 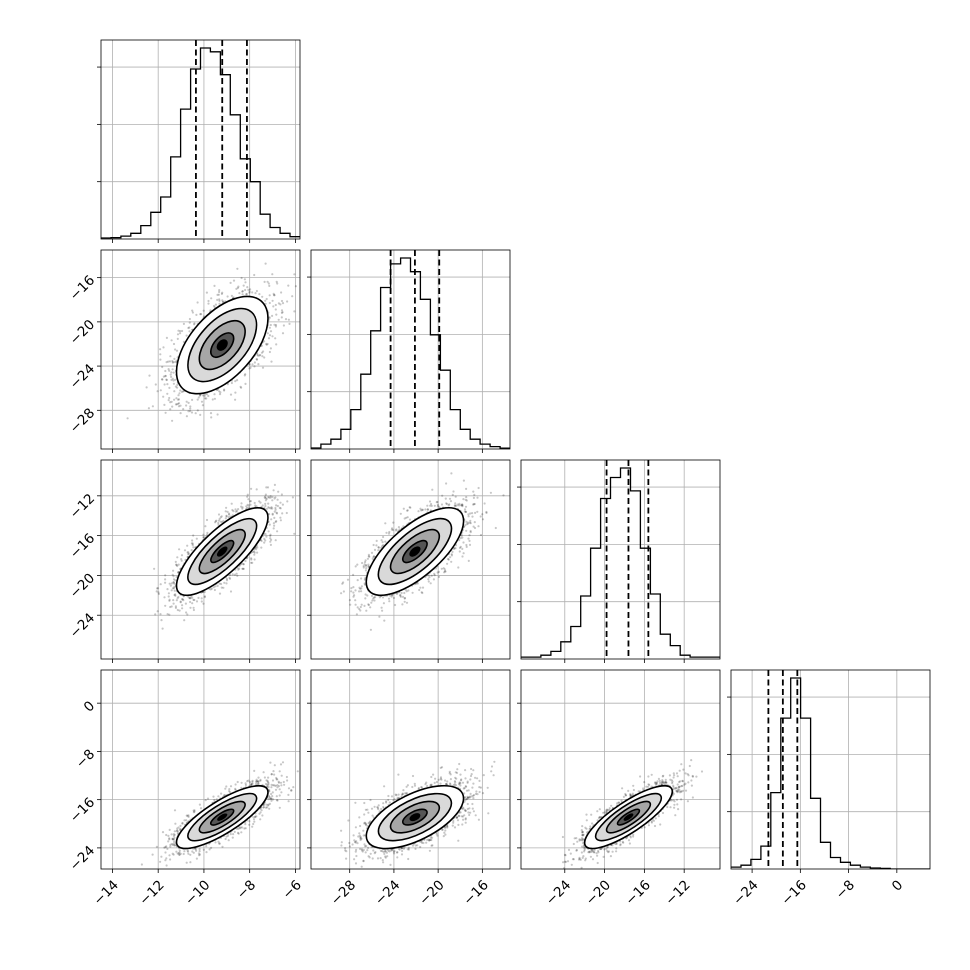 I want to click on y-tick-label: −20, so click(x=82, y=332).